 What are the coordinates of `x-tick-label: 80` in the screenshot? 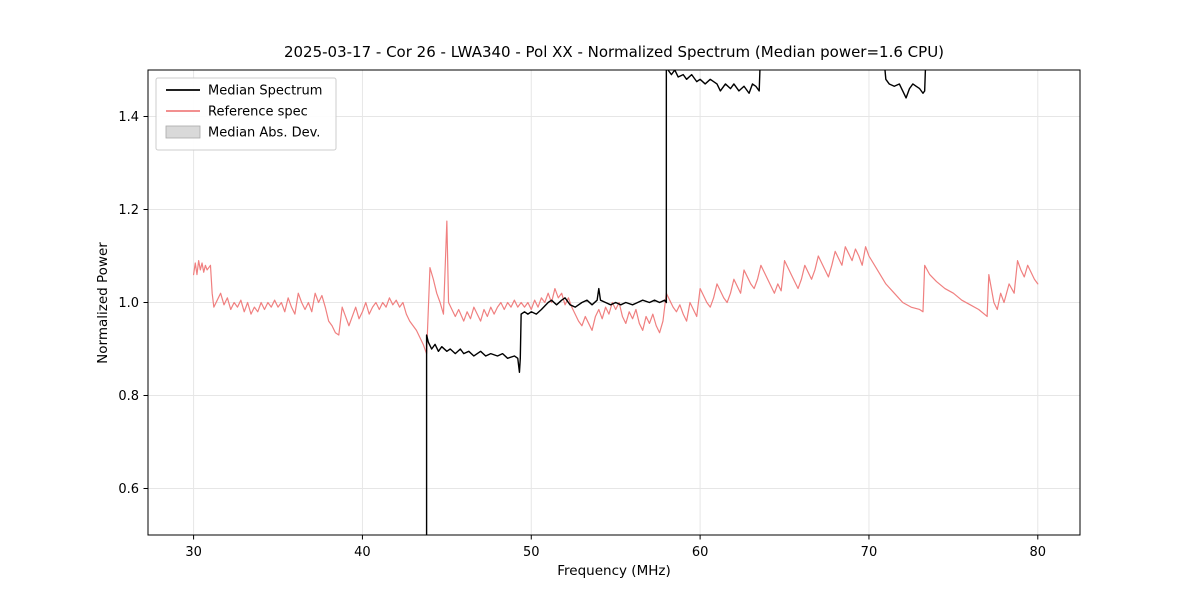 It's located at (1038, 552).